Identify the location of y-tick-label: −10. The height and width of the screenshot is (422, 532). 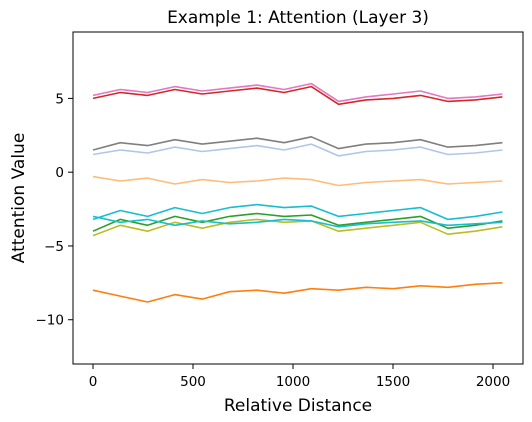
(50, 321).